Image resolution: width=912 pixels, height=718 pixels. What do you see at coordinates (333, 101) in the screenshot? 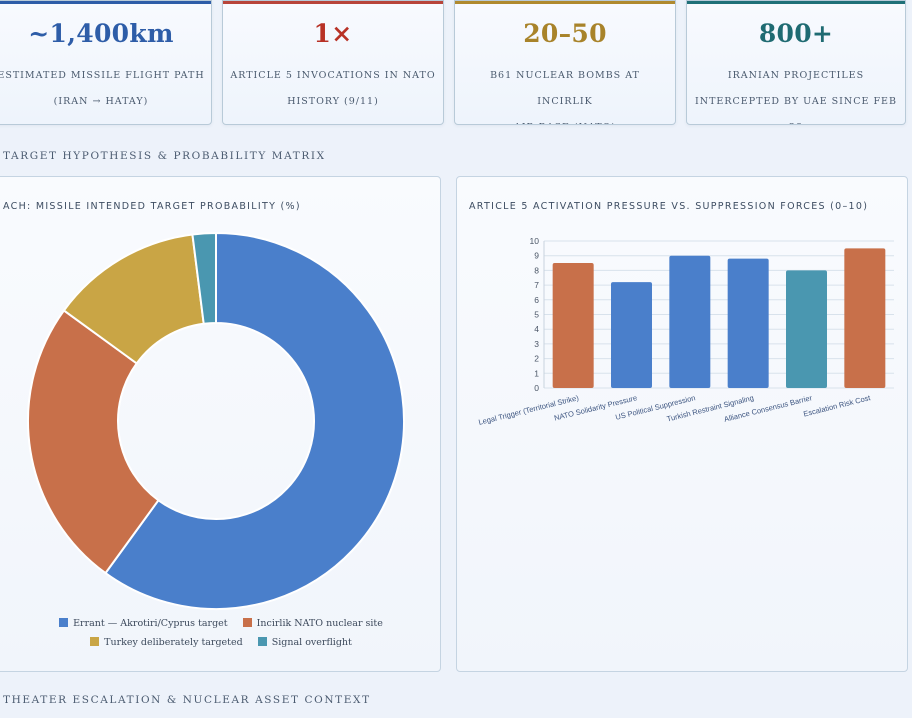
I see `stat-label-line2: history (9/11)` at bounding box center [333, 101].